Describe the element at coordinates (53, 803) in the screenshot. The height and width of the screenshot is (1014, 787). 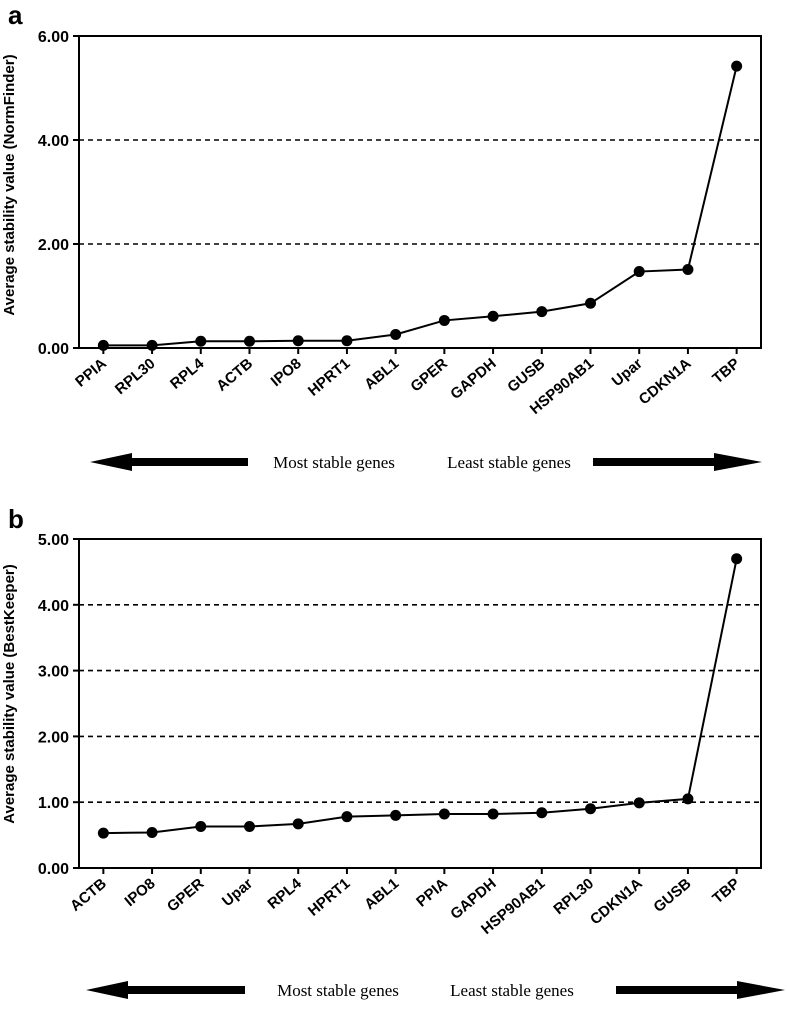
I see `y-tick-label: 1.00` at that location.